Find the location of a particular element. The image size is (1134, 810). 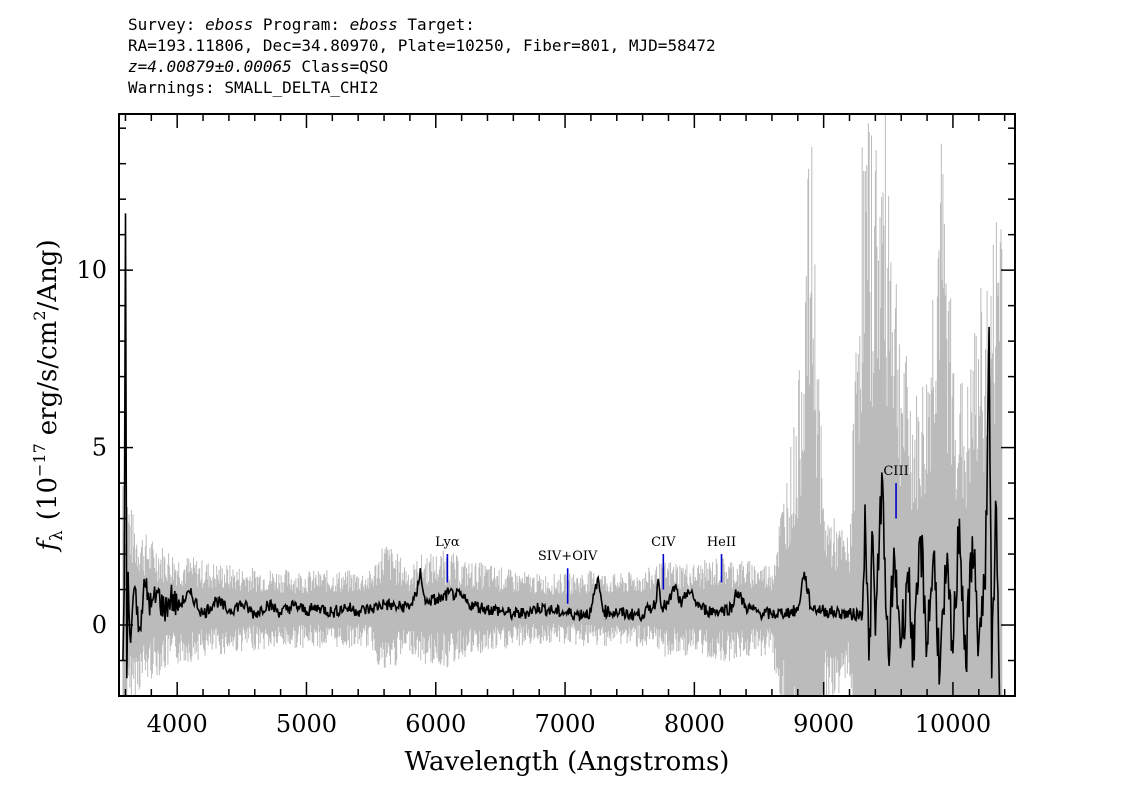

redshift-value: z=4.00879±0.00065 is located at coordinates (210, 66).